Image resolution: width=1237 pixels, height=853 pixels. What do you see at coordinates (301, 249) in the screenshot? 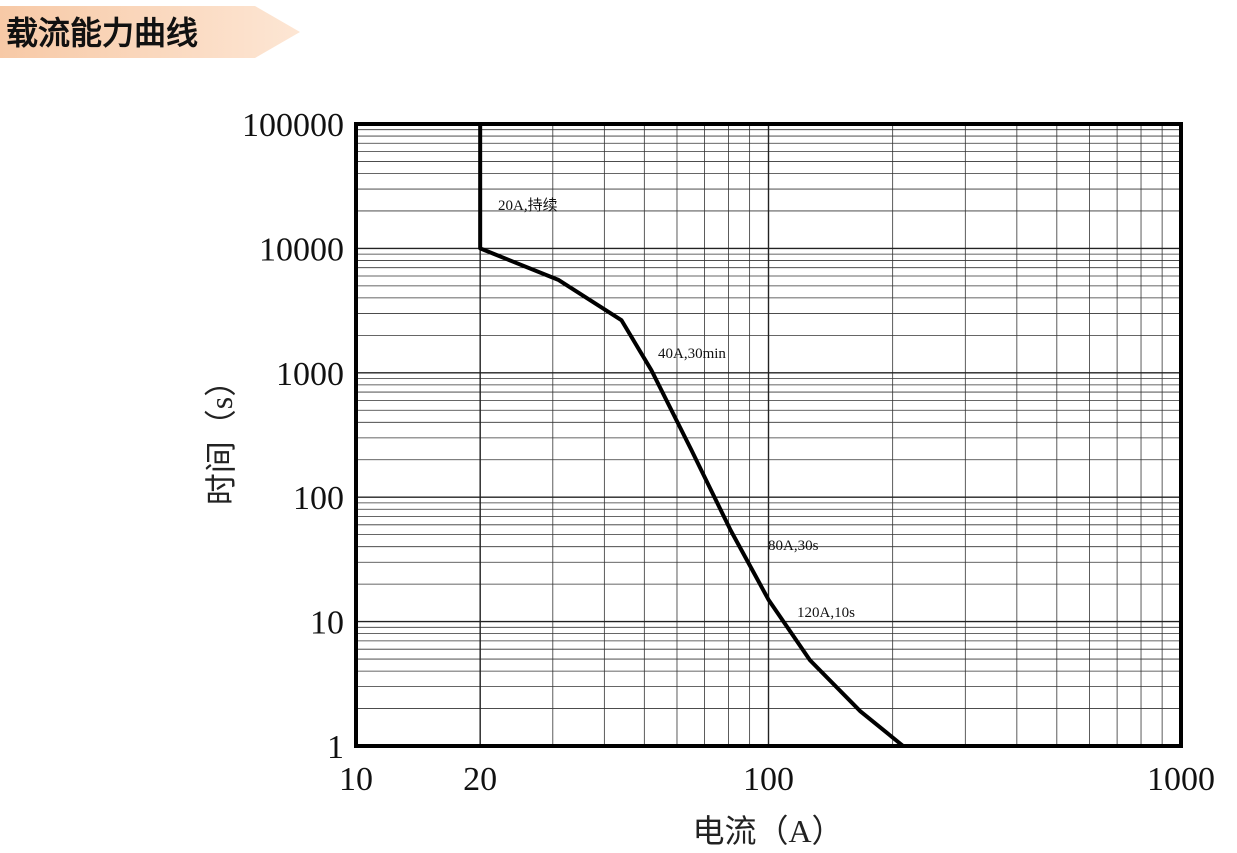
I see `y-tick-label: 10000` at bounding box center [301, 249].